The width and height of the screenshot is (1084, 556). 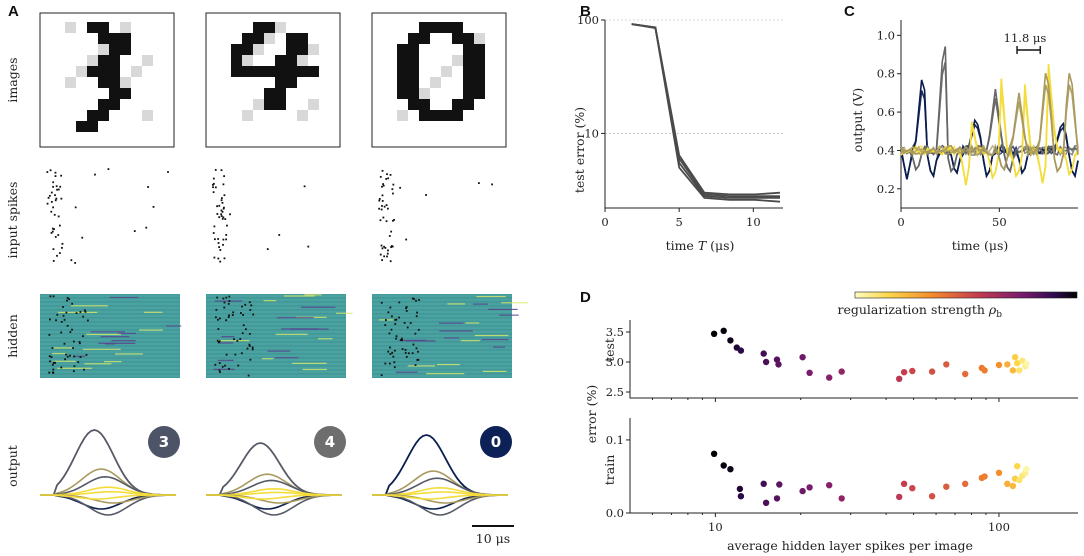 What do you see at coordinates (496, 442) in the screenshot?
I see `badge-circle` at bounding box center [496, 442].